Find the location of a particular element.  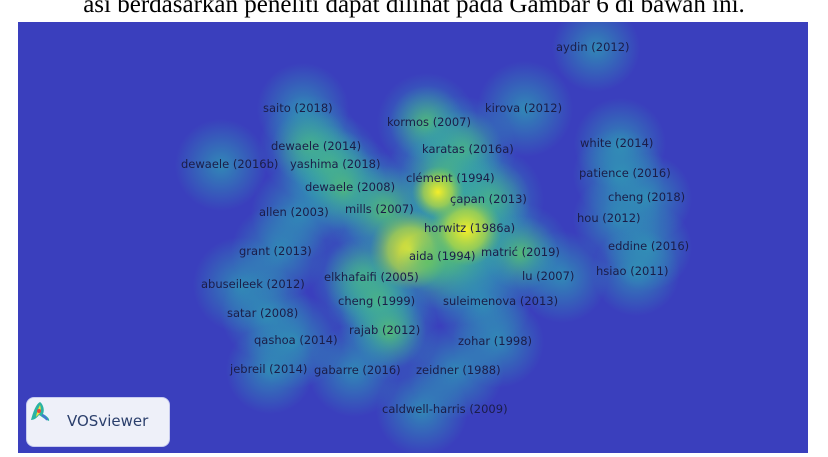

node-label: horwitz (1986a) is located at coordinates (470, 228).